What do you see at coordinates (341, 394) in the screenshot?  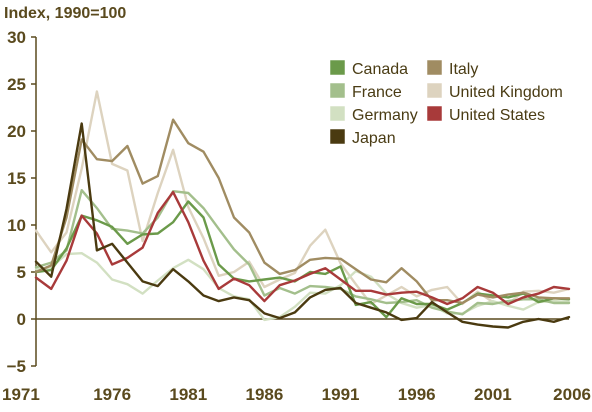 I see `x-tick-label: 1991` at bounding box center [341, 394].